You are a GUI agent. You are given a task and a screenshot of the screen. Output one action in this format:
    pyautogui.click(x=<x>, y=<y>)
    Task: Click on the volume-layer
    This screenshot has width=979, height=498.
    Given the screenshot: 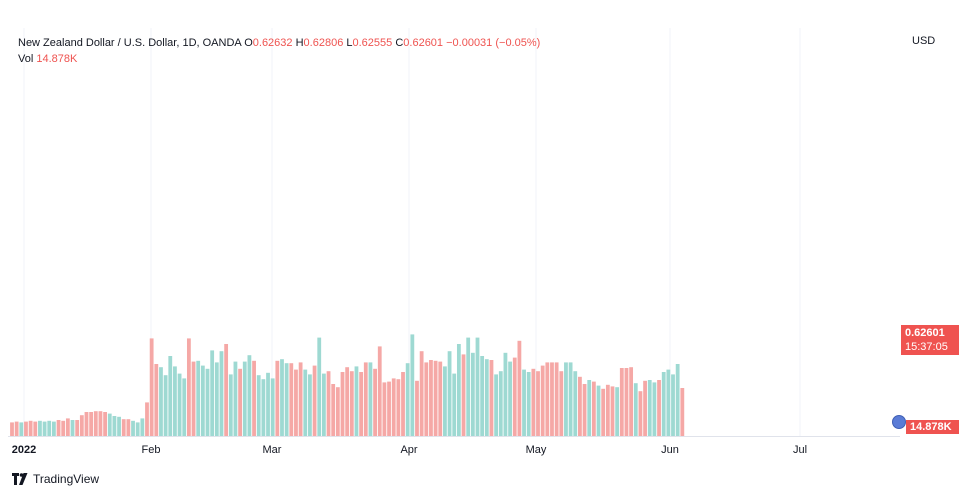 What is the action you would take?
    pyautogui.click(x=347, y=385)
    